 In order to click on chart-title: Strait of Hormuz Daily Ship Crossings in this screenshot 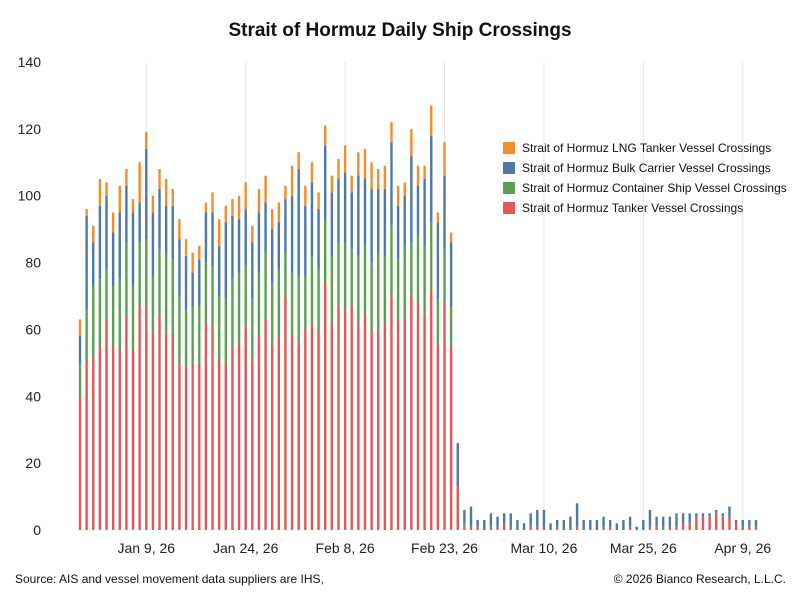, I will do `click(400, 30)`.